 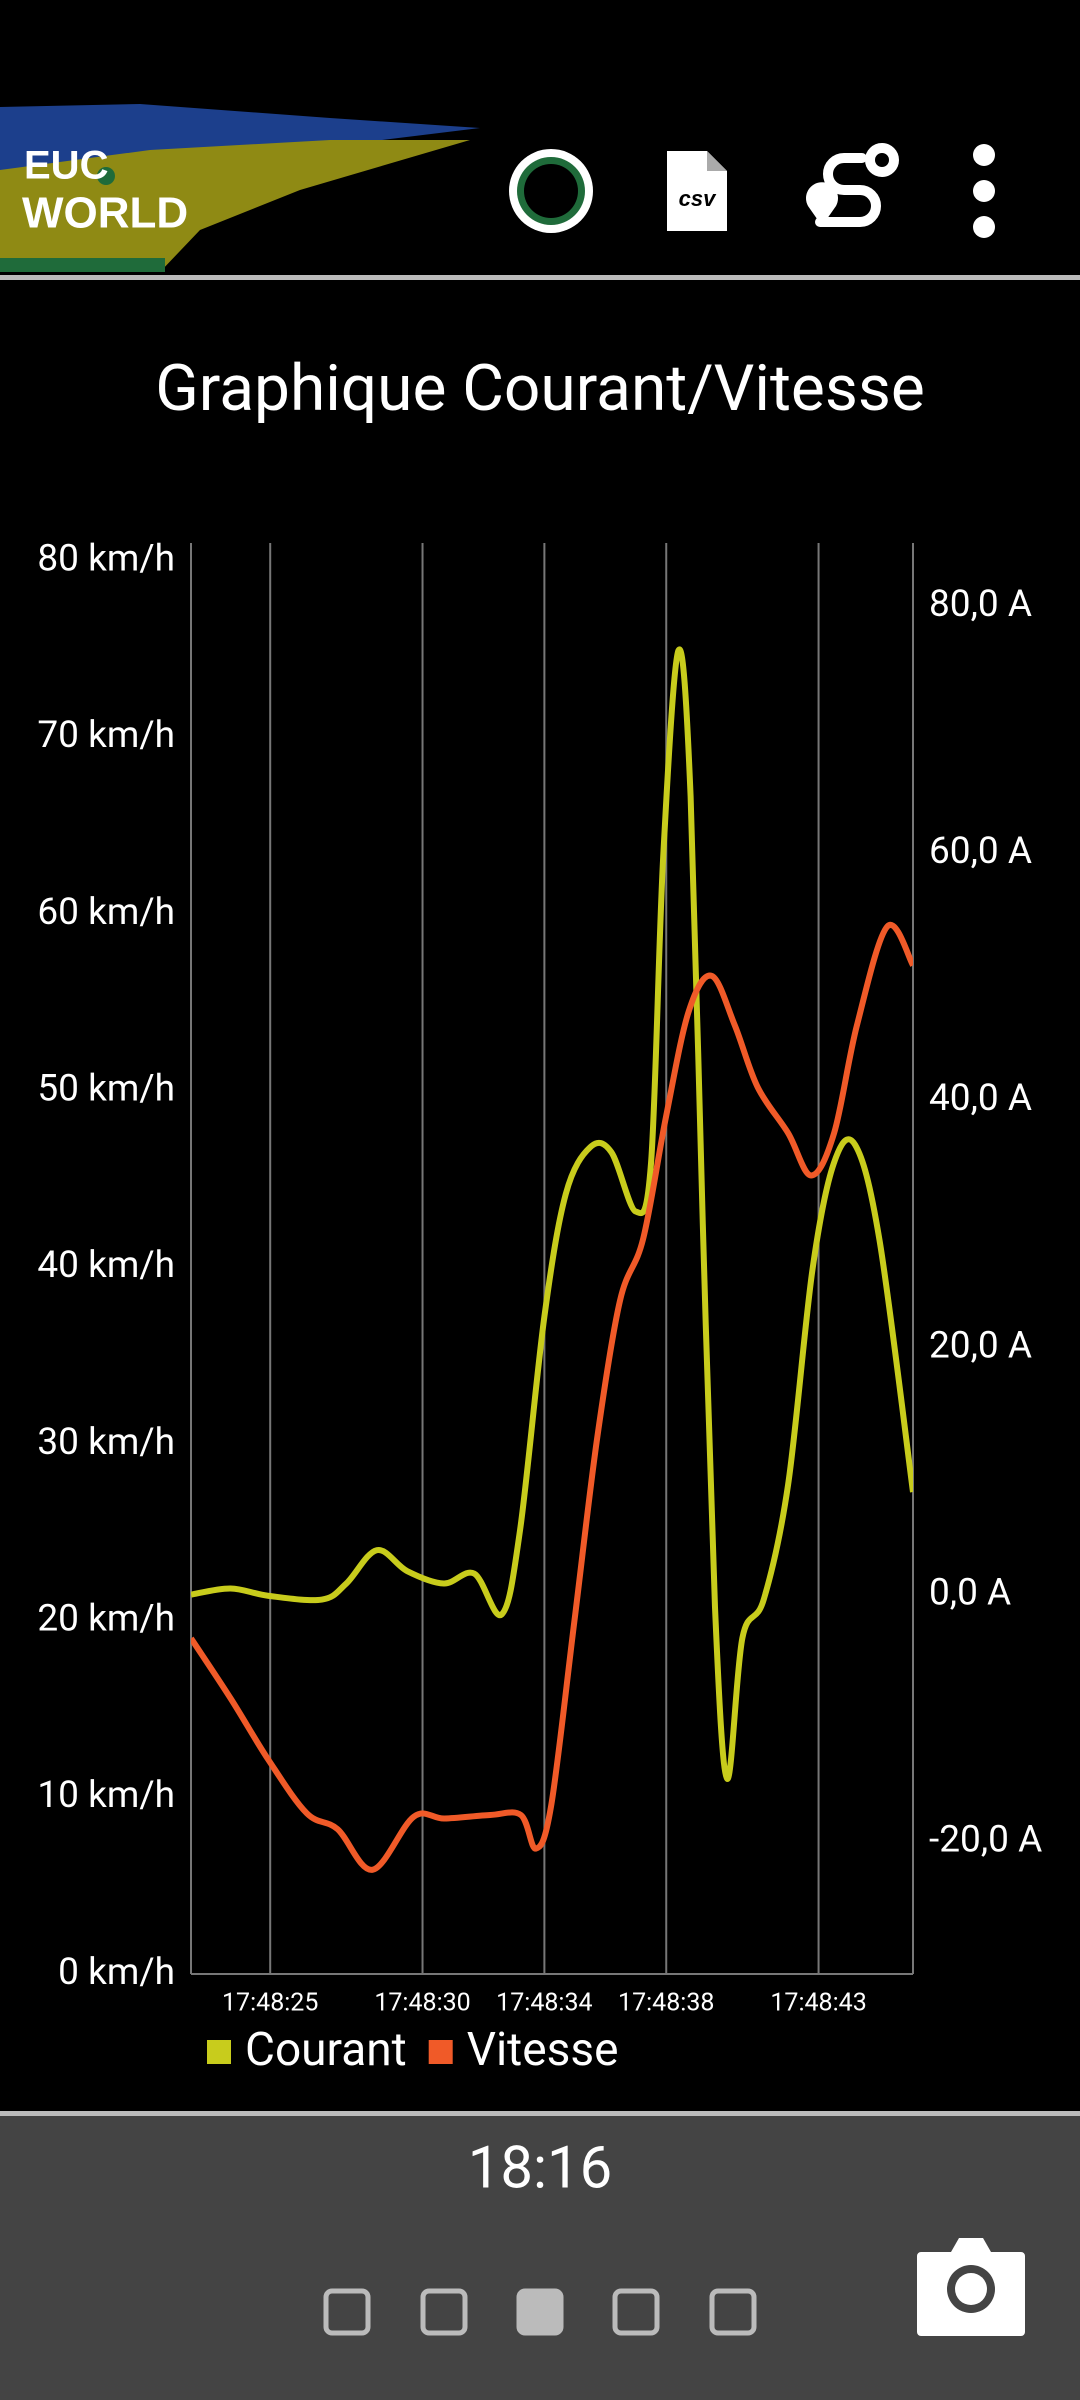 What do you see at coordinates (818, 2003) in the screenshot?
I see `x-tick-label: 17:48:43` at bounding box center [818, 2003].